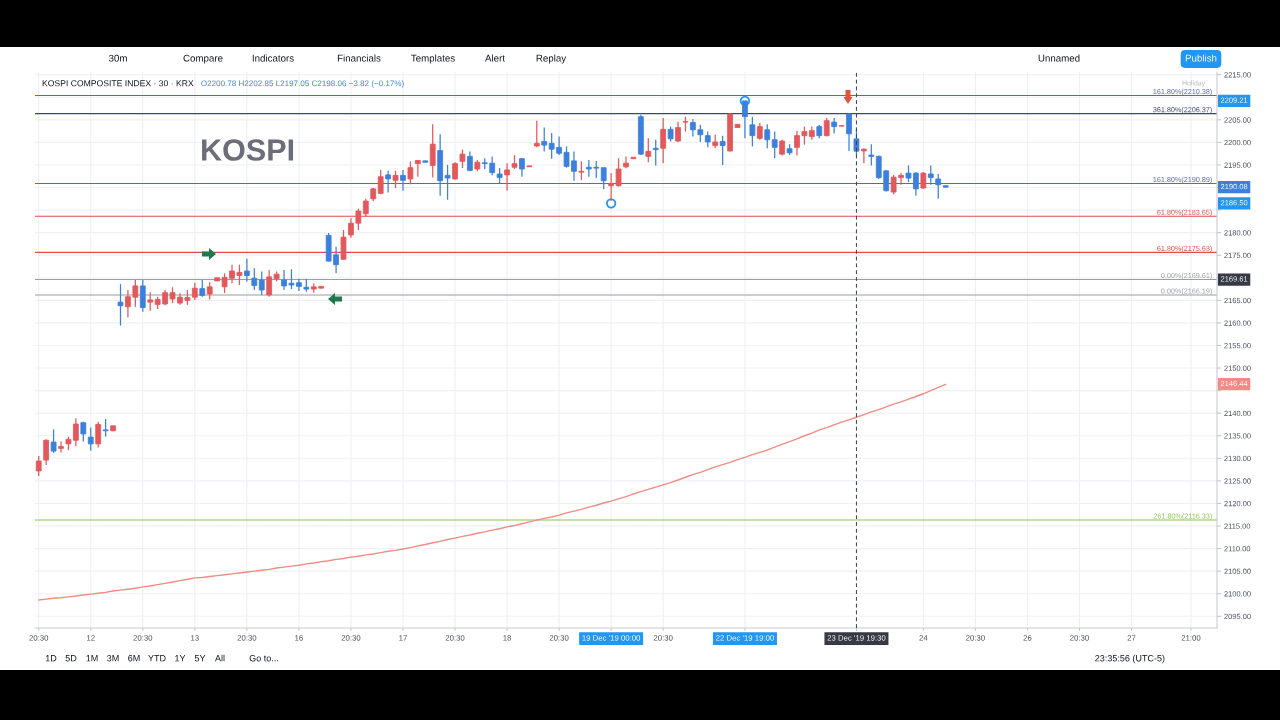  Describe the element at coordinates (134, 658) in the screenshot. I see `text: 6M` at that location.